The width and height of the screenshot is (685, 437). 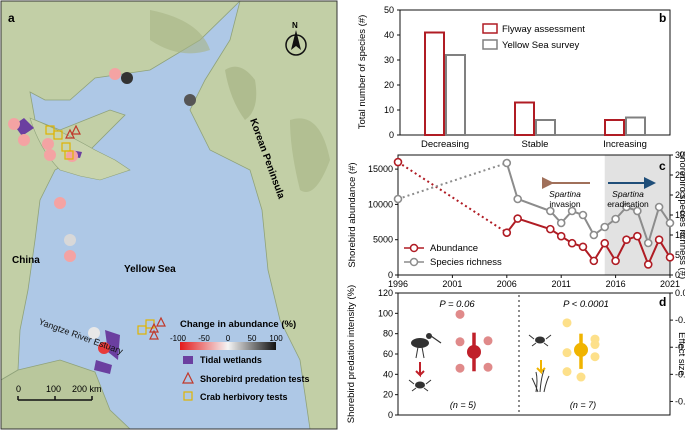 What do you see at coordinates (680, 175) in the screenshot?
I see `c-yr-tick-label: 25` at bounding box center [680, 175].